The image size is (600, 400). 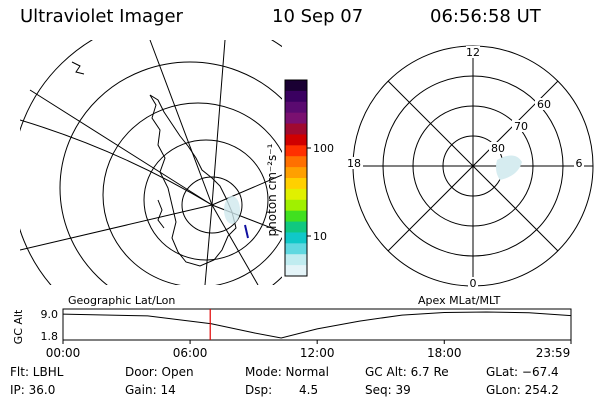 I want to click on color-bar-tick-label: 100, so click(x=323, y=148).